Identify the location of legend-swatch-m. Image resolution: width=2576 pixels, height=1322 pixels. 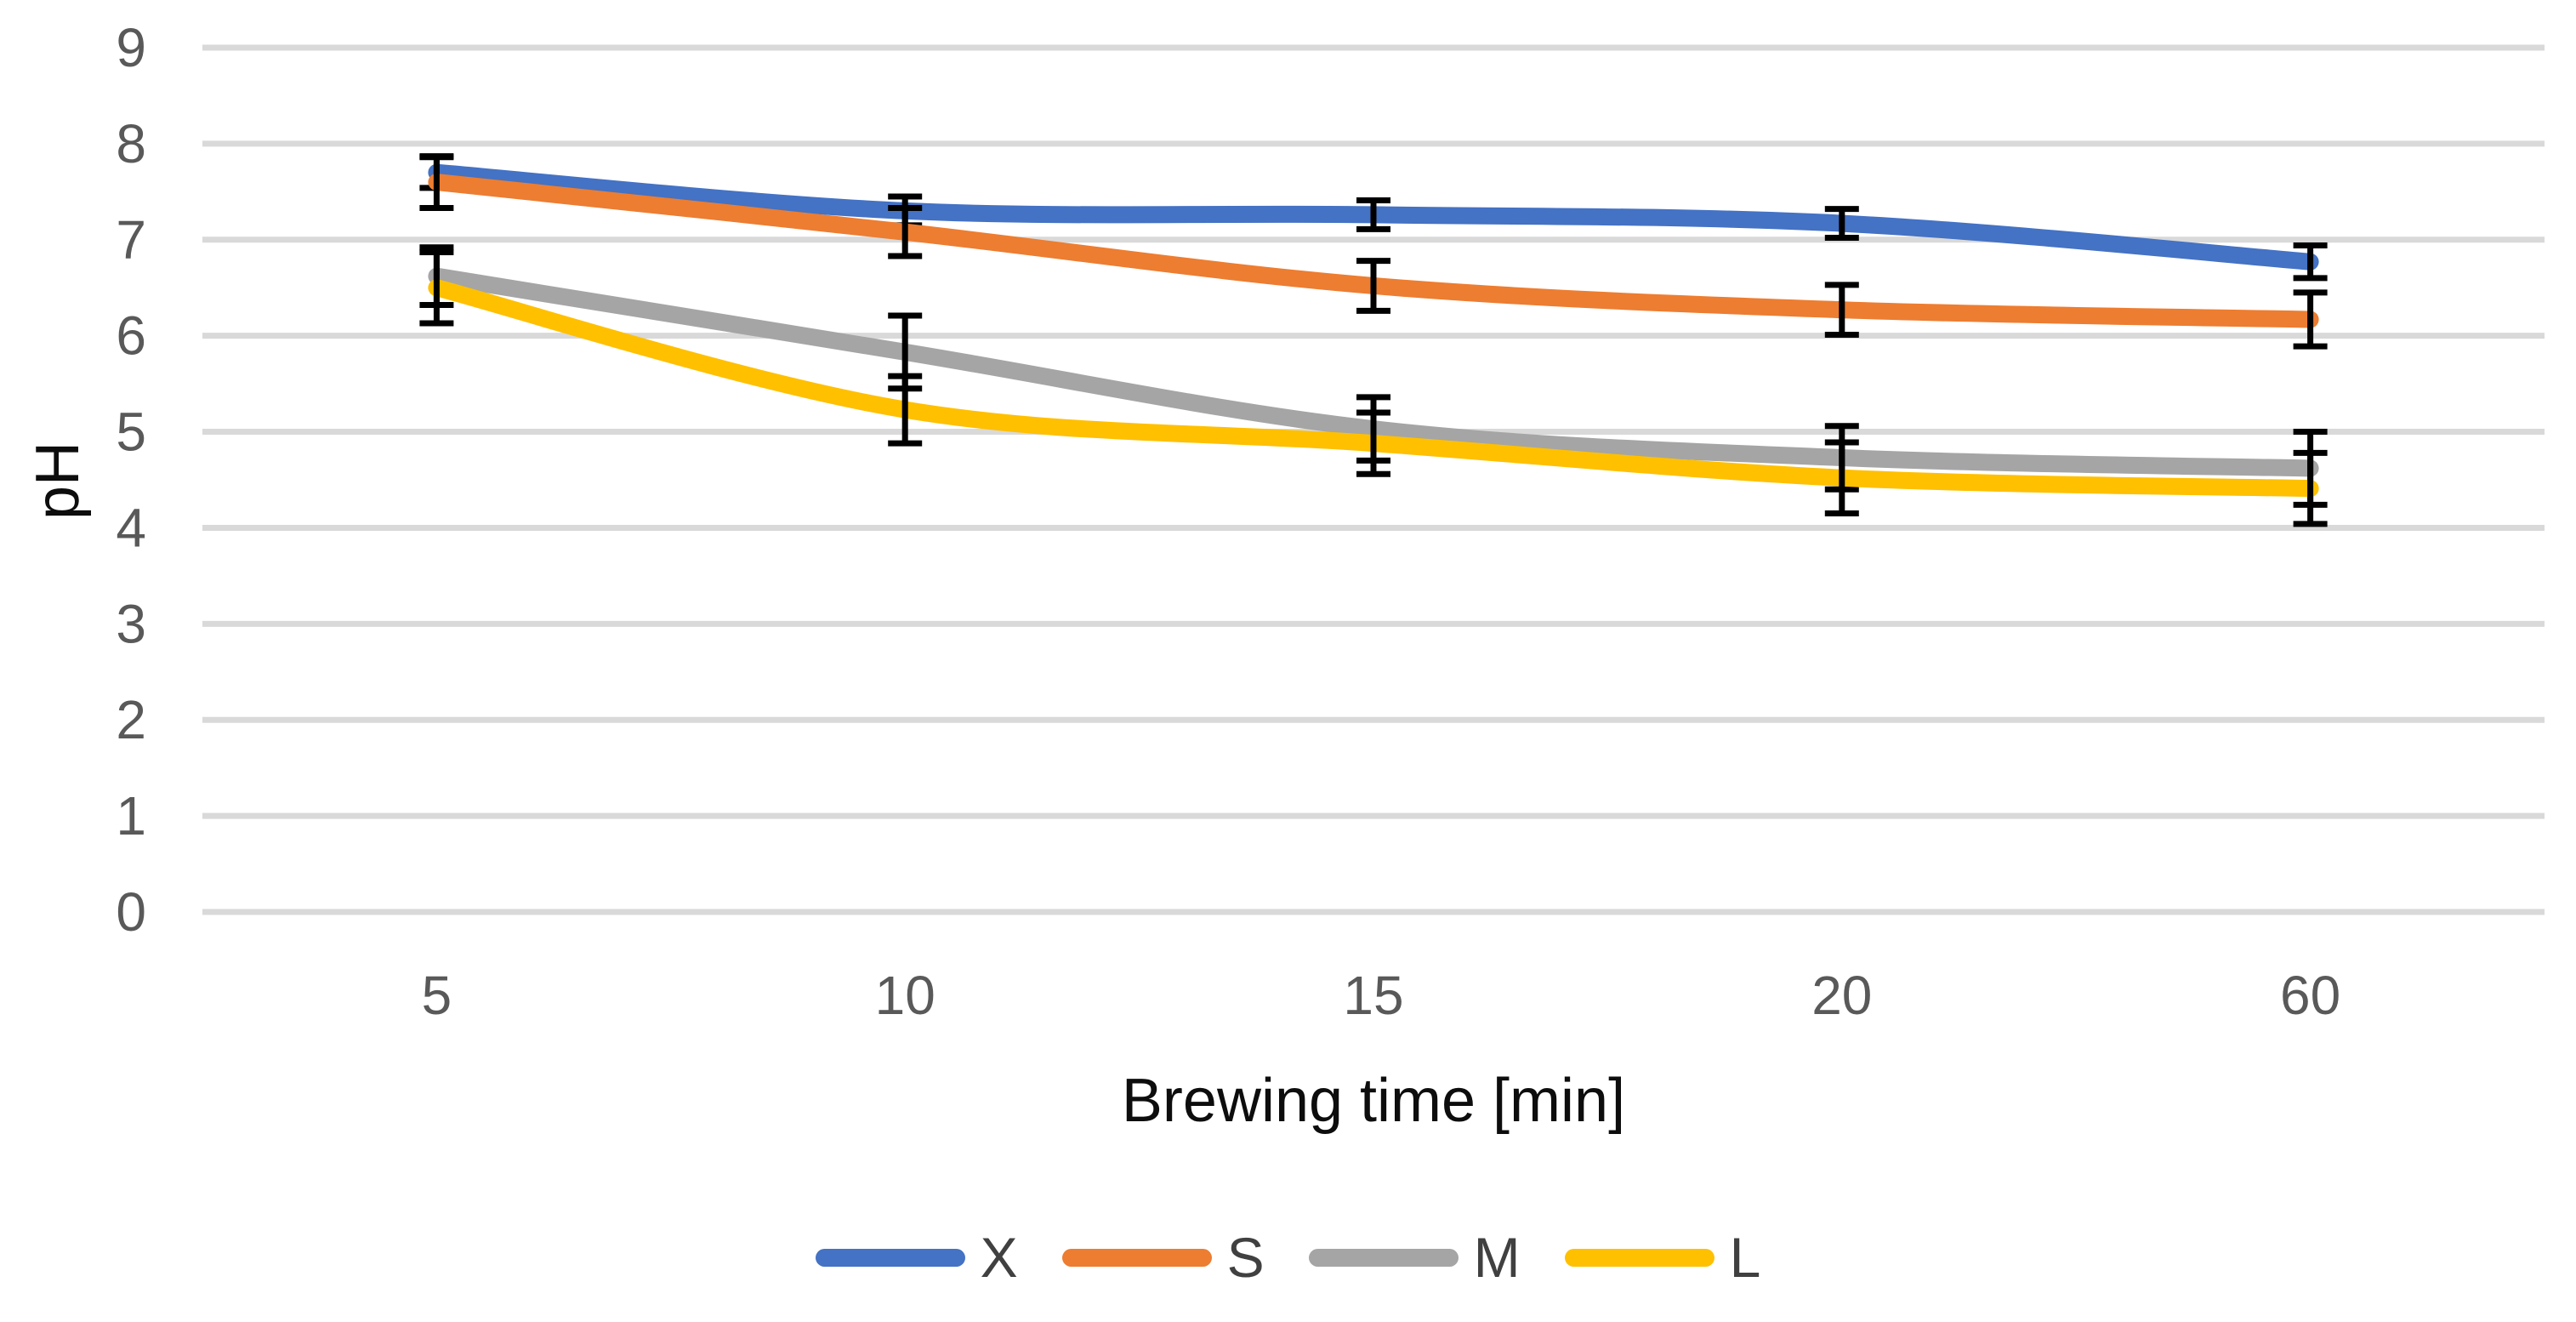
(1383, 1257).